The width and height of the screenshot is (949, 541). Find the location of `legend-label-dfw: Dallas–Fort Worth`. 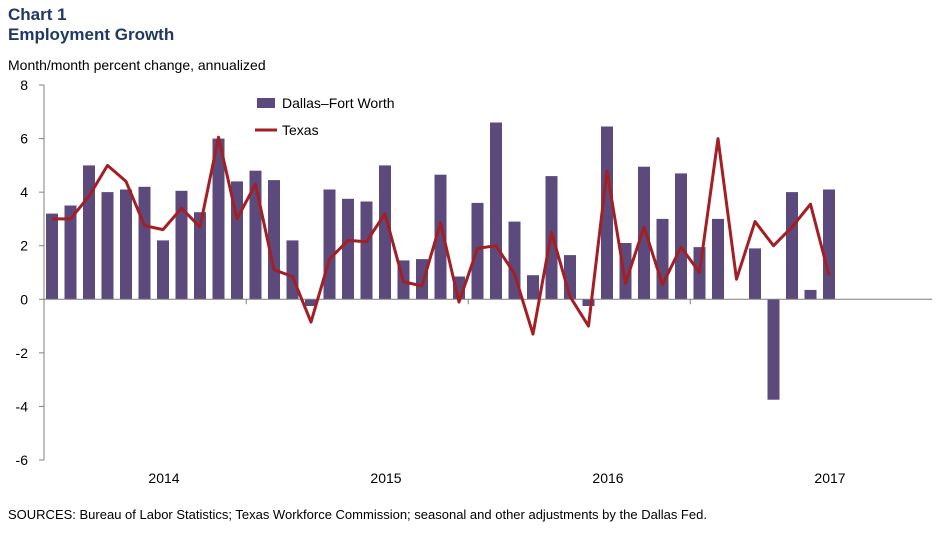

legend-label-dfw: Dallas–Fort Worth is located at coordinates (338, 103).